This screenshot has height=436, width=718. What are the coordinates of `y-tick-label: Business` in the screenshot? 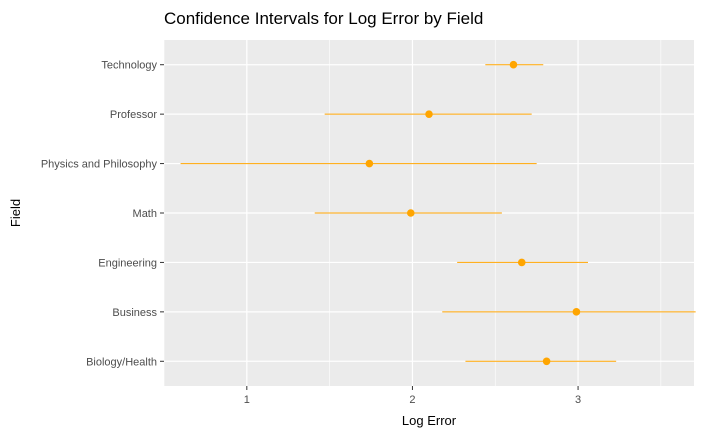 It's located at (134, 313).